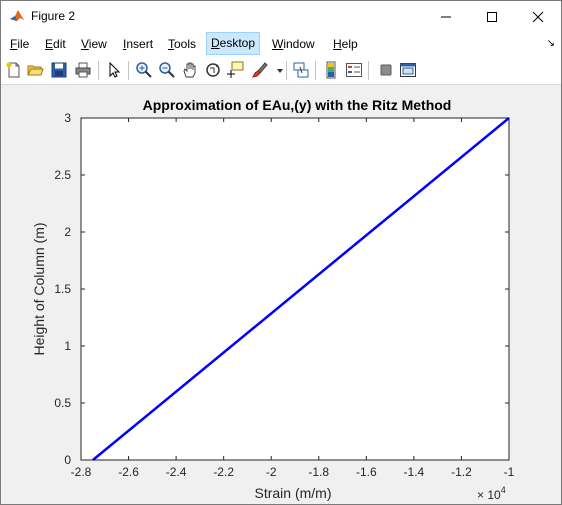 Image resolution: width=562 pixels, height=505 pixels. I want to click on y-tick-label: 2, so click(67, 232).